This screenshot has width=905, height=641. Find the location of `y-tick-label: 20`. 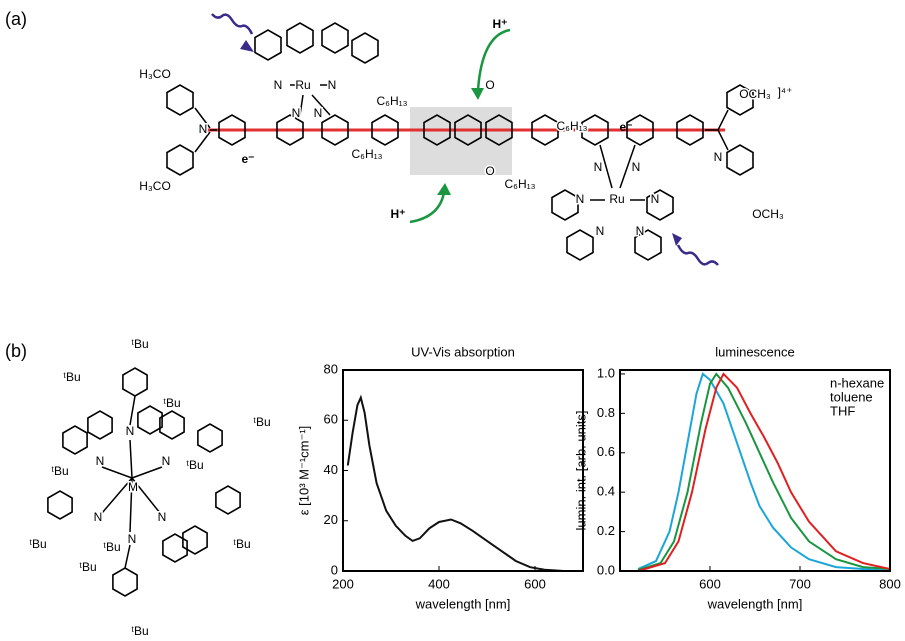

y-tick-label: 20 is located at coordinates (331, 519).